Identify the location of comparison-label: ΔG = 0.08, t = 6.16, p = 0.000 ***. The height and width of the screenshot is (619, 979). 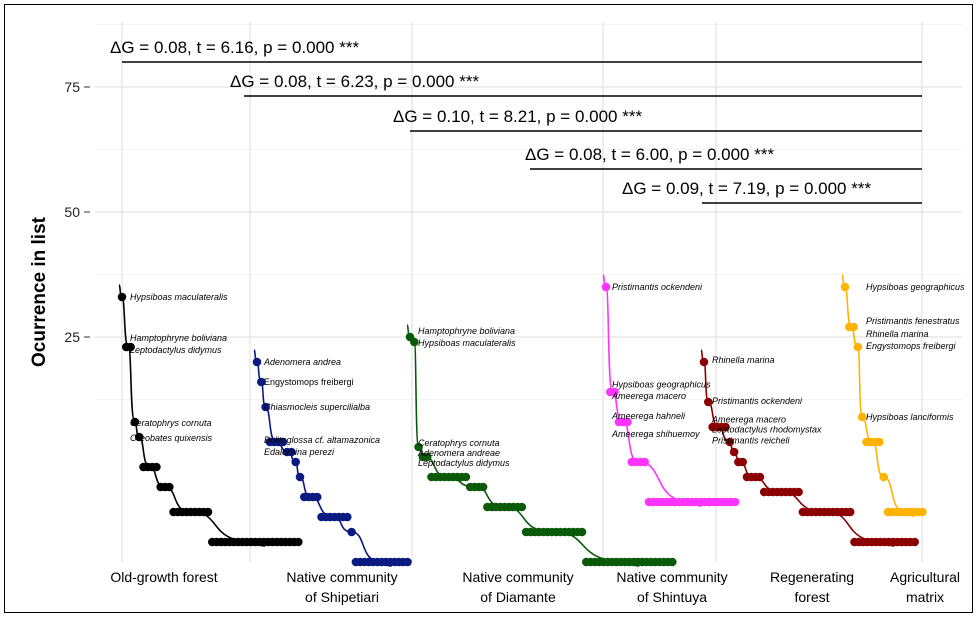
(234, 47).